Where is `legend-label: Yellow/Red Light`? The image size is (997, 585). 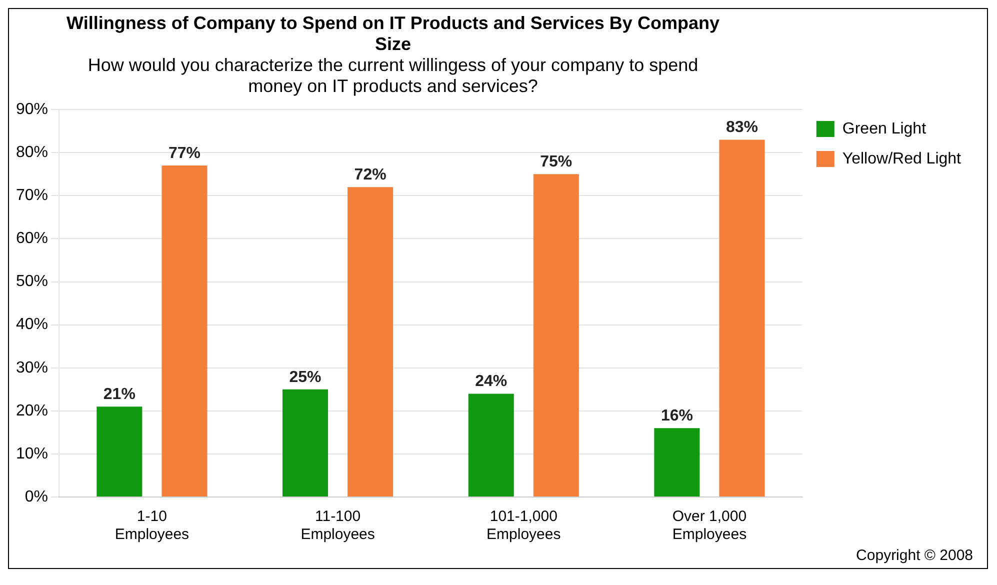
legend-label: Yellow/Red Light is located at coordinates (902, 159).